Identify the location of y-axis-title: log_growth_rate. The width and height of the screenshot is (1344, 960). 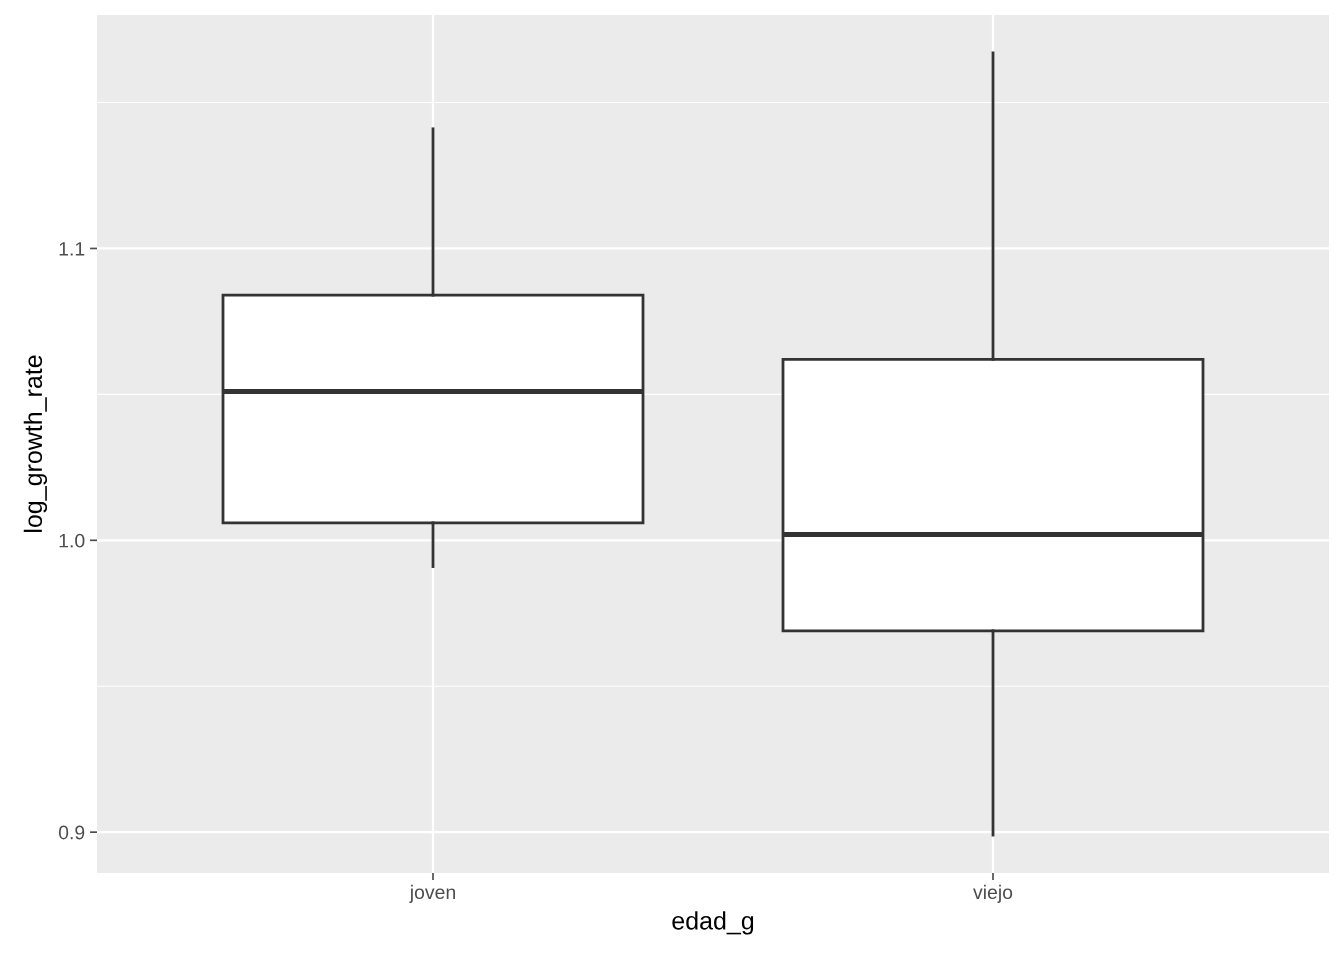
(35, 443).